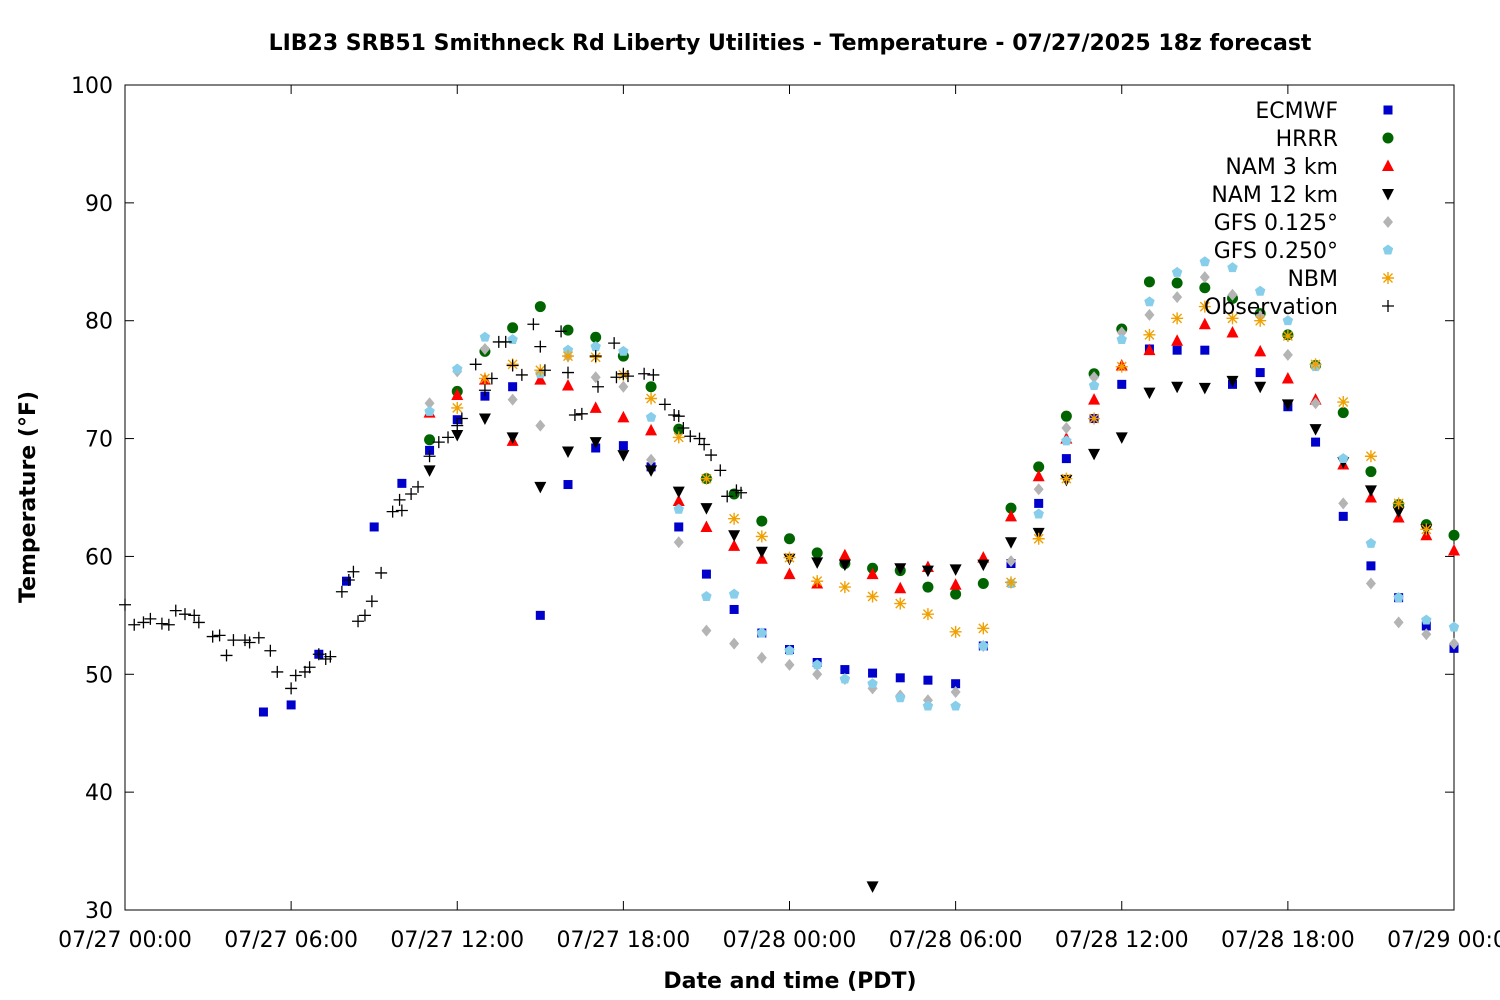  I want to click on y-tick-label: 60, so click(99, 557).